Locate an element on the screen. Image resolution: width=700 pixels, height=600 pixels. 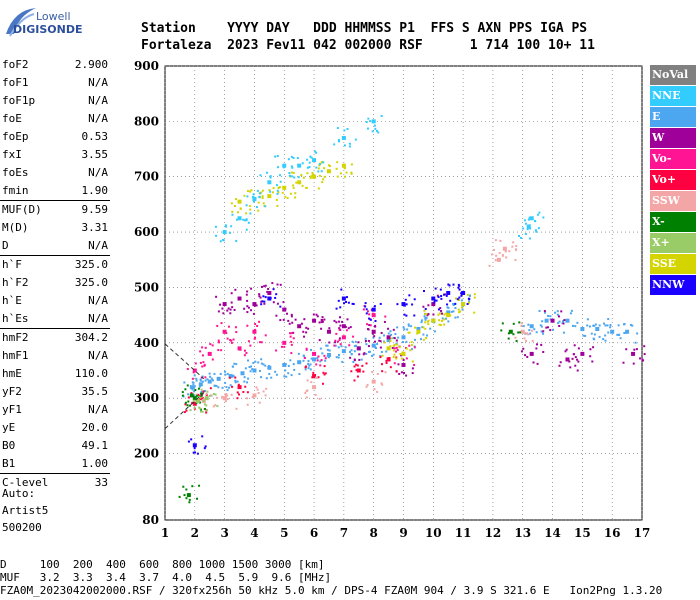
logo-swoosh-icon is located at coordinates (21, 22).